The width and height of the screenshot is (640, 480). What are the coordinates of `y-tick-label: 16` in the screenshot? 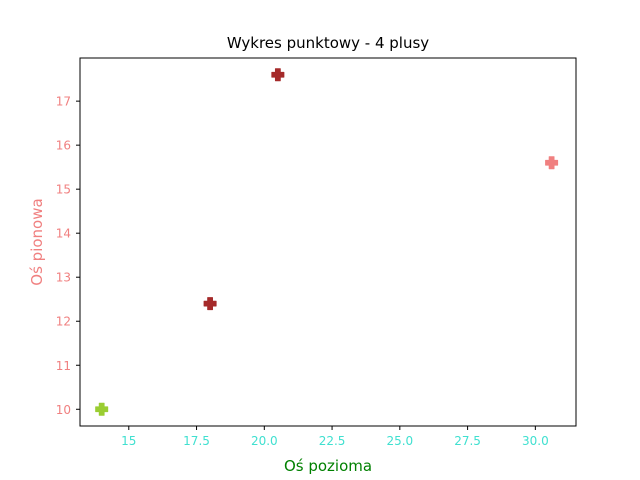 It's located at (63, 146).